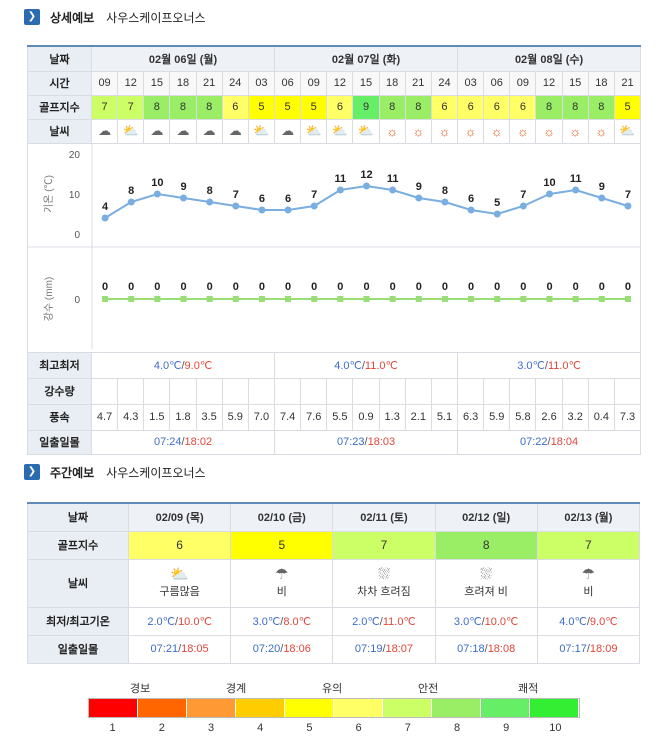 This screenshot has width=670, height=742. Describe the element at coordinates (59, 58) in the screenshot. I see `row-label-date: 날짜` at that location.